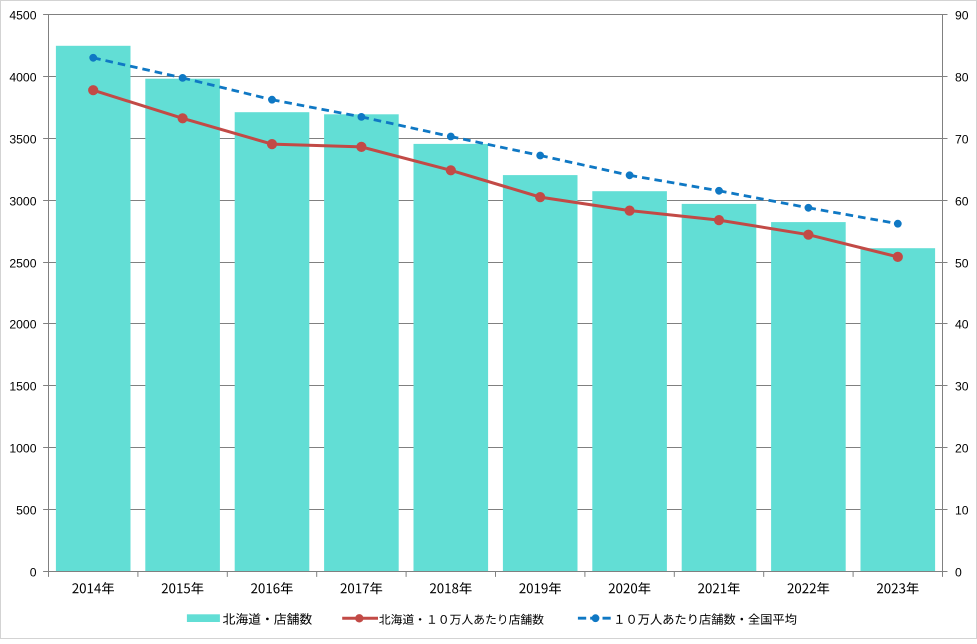 This screenshot has width=977, height=644. Describe the element at coordinates (962, 324) in the screenshot. I see `svg-text: 40` at that location.